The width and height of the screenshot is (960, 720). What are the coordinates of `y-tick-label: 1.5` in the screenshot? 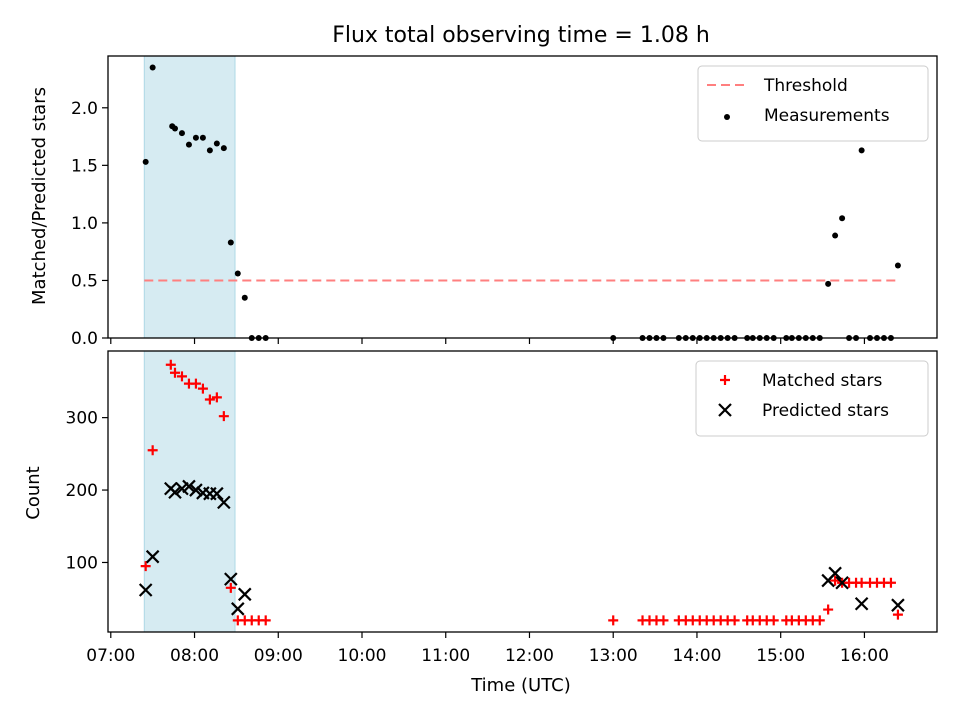 It's located at (84, 166).